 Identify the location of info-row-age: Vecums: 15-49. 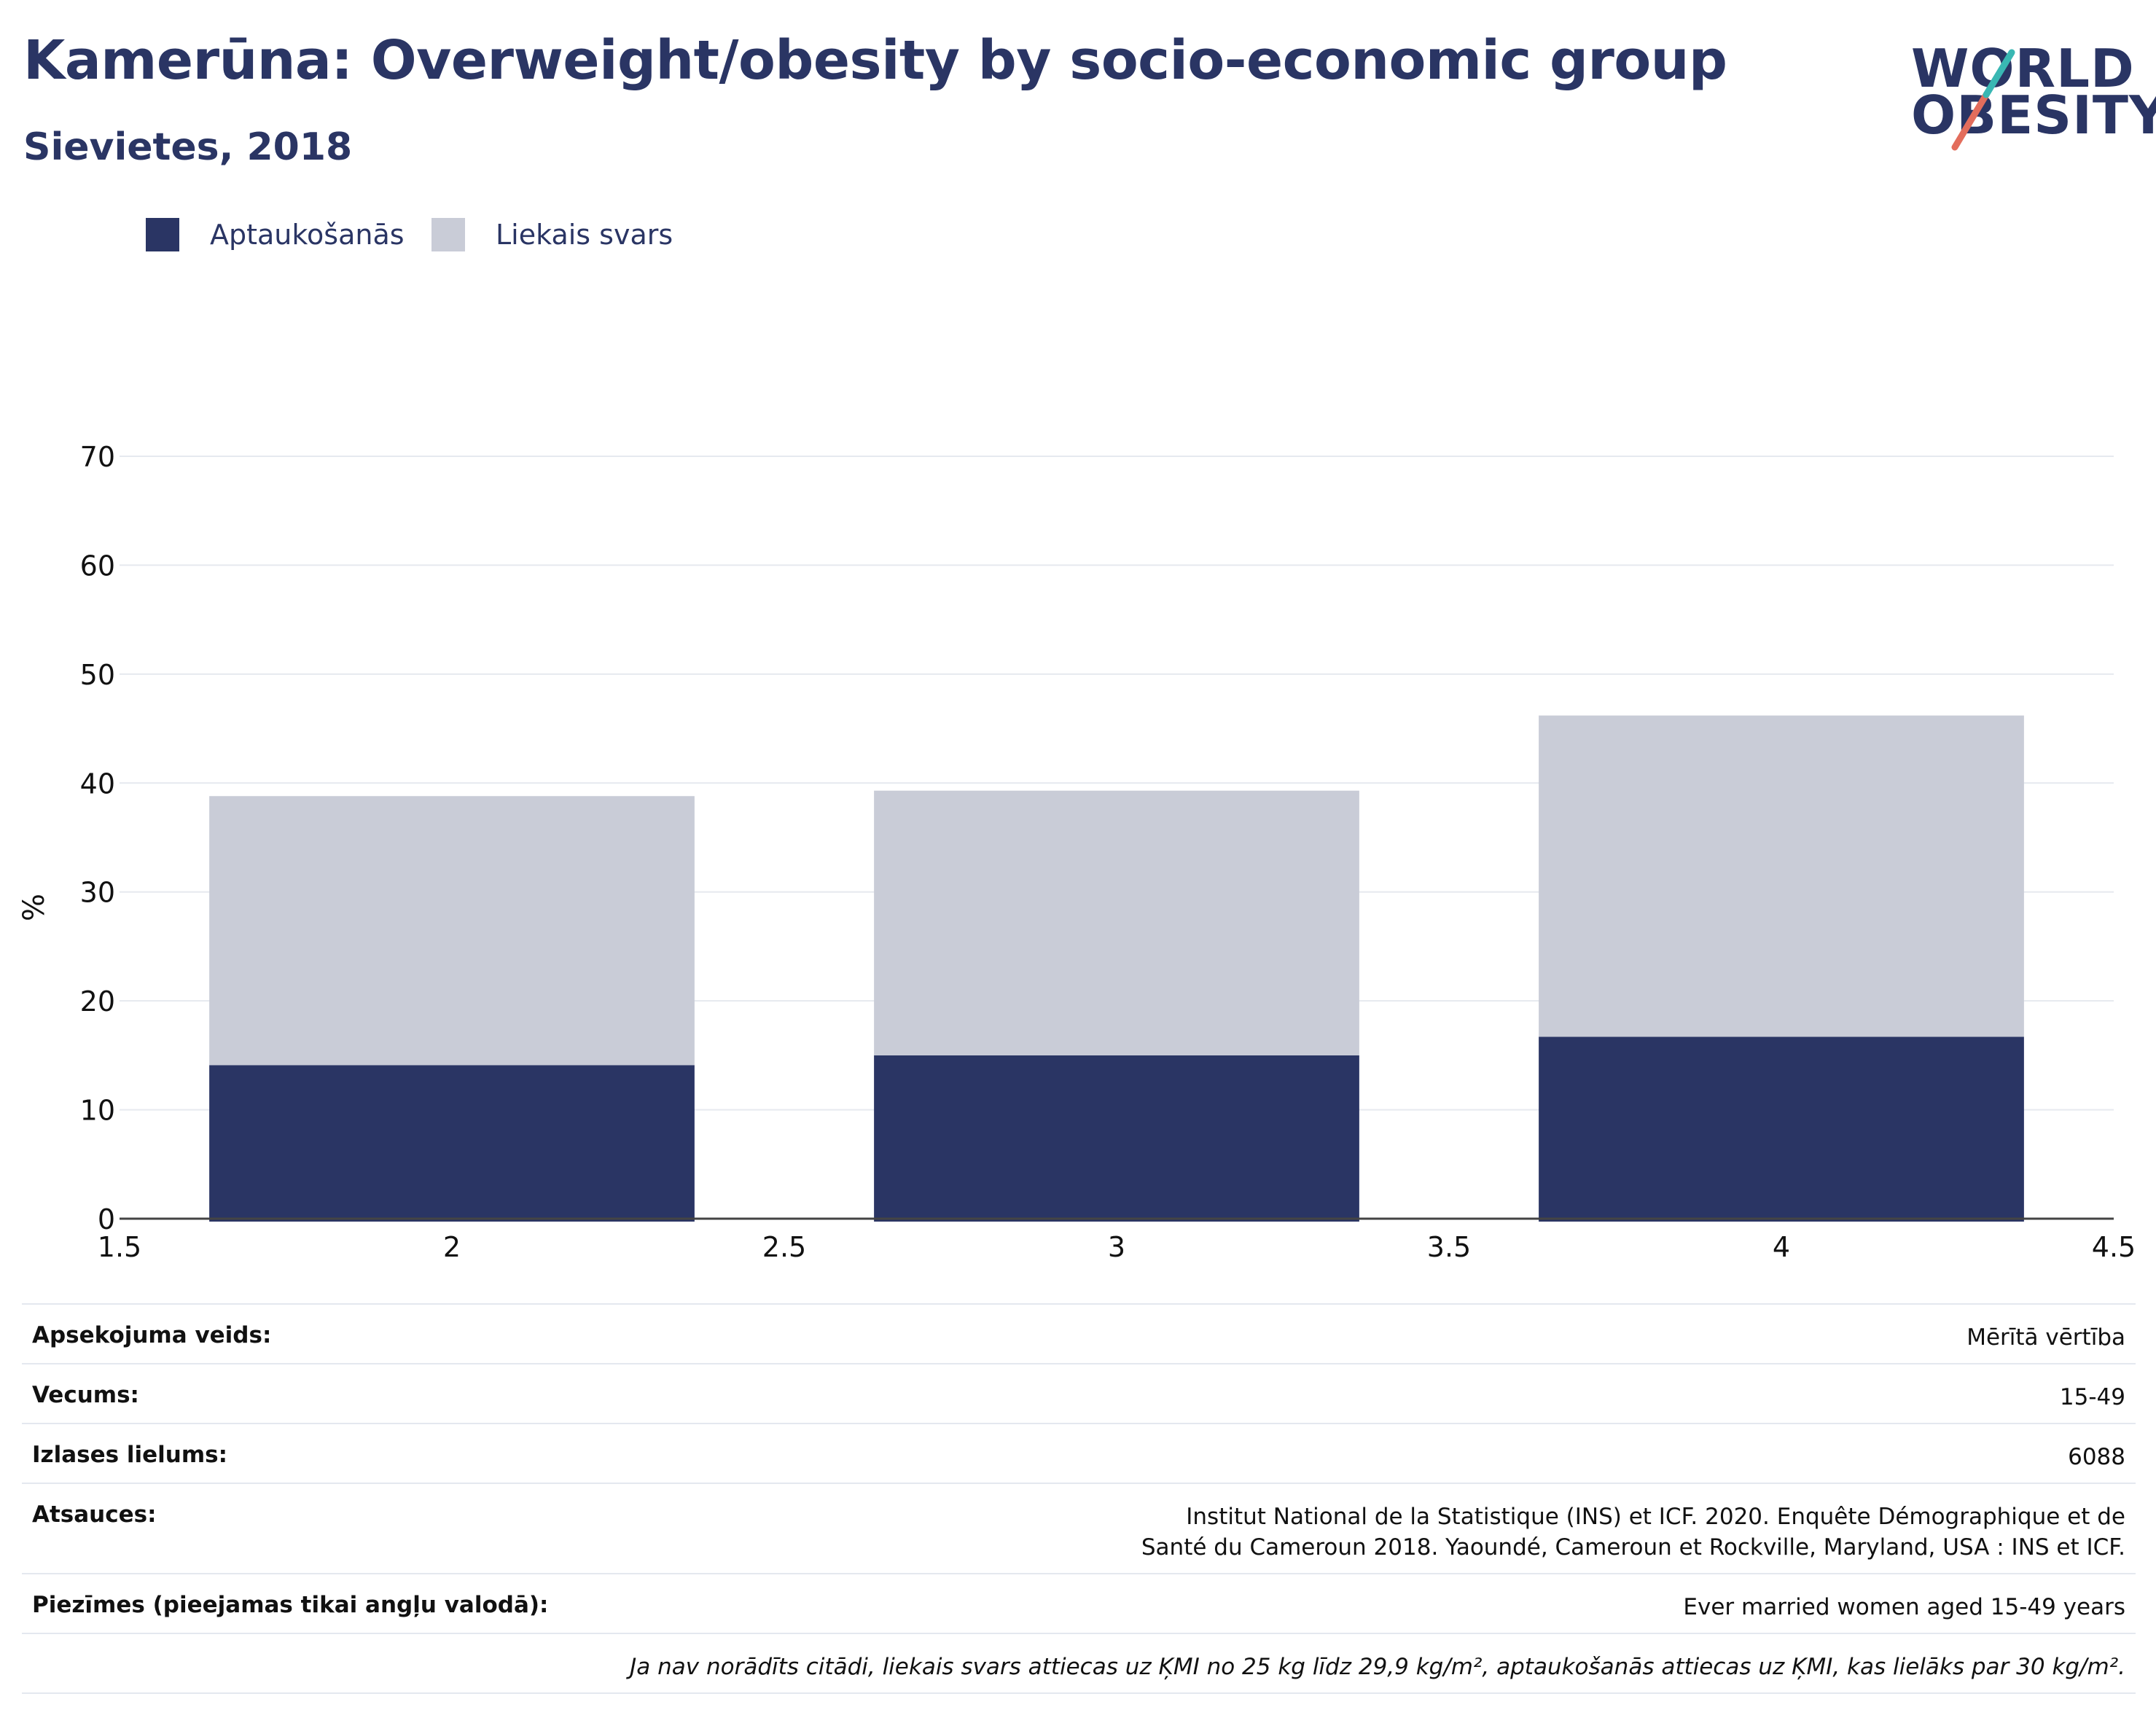
(1079, 1393).